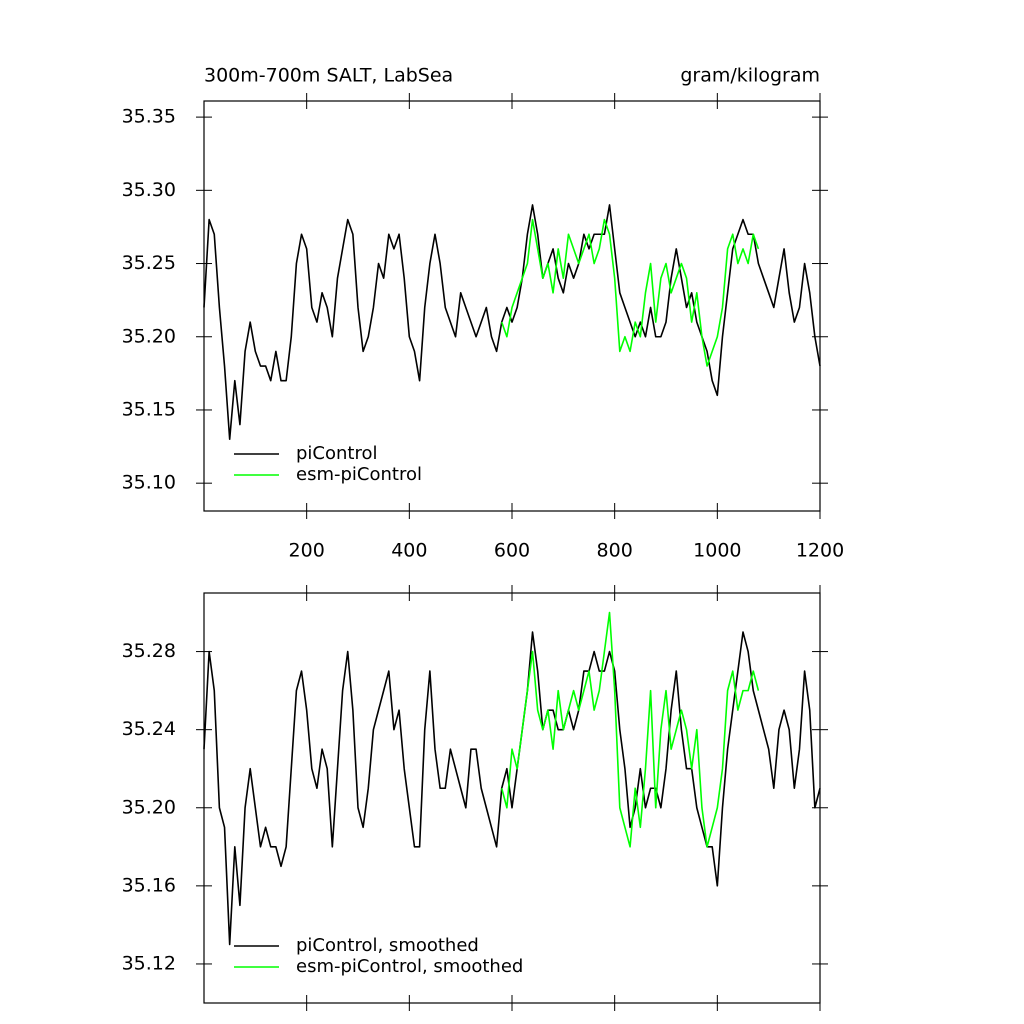  What do you see at coordinates (409, 966) in the screenshot?
I see `legend-label: esm-piControl, smoothed` at bounding box center [409, 966].